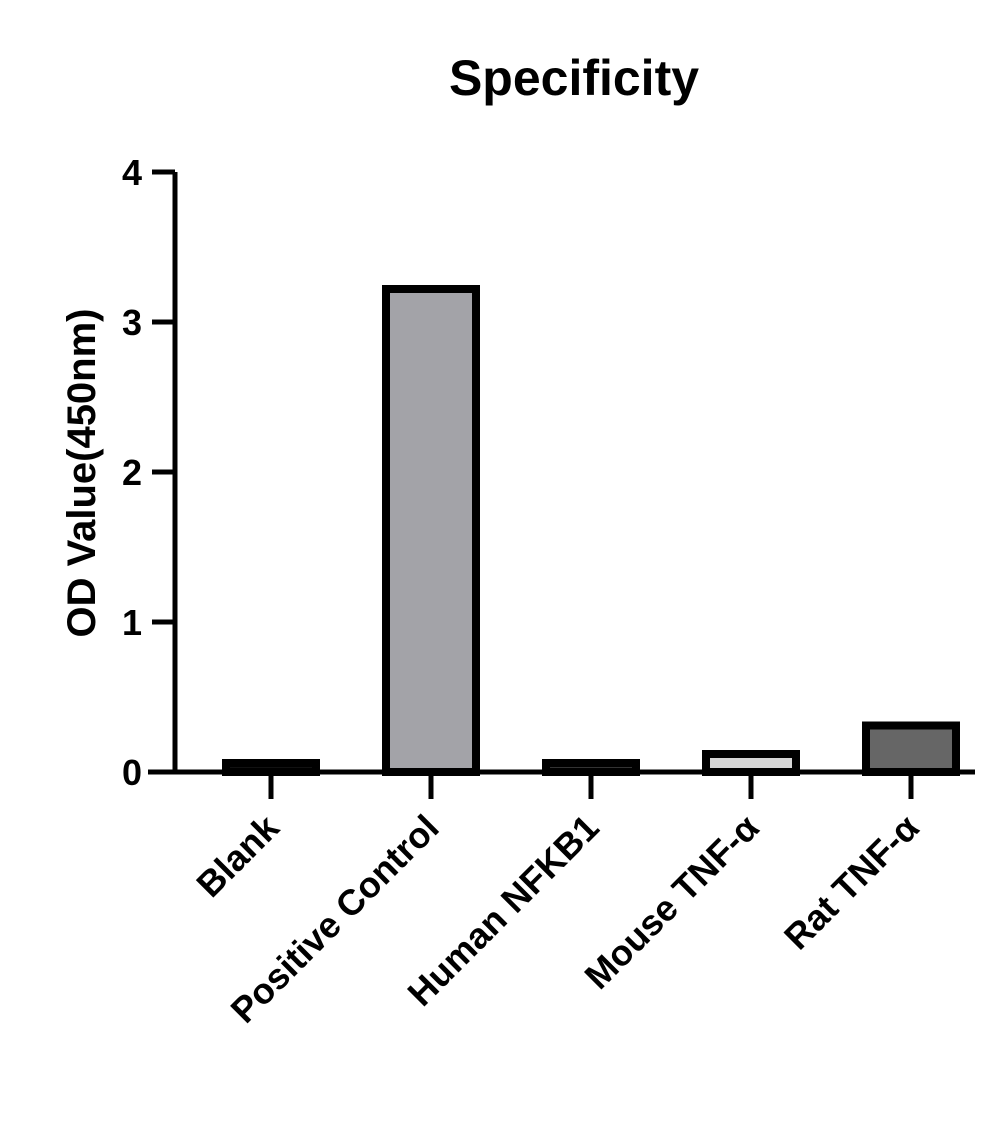 Image resolution: width=1004 pixels, height=1142 pixels. What do you see at coordinates (851, 882) in the screenshot?
I see `x-tick-label: Rat TNF-α` at bounding box center [851, 882].